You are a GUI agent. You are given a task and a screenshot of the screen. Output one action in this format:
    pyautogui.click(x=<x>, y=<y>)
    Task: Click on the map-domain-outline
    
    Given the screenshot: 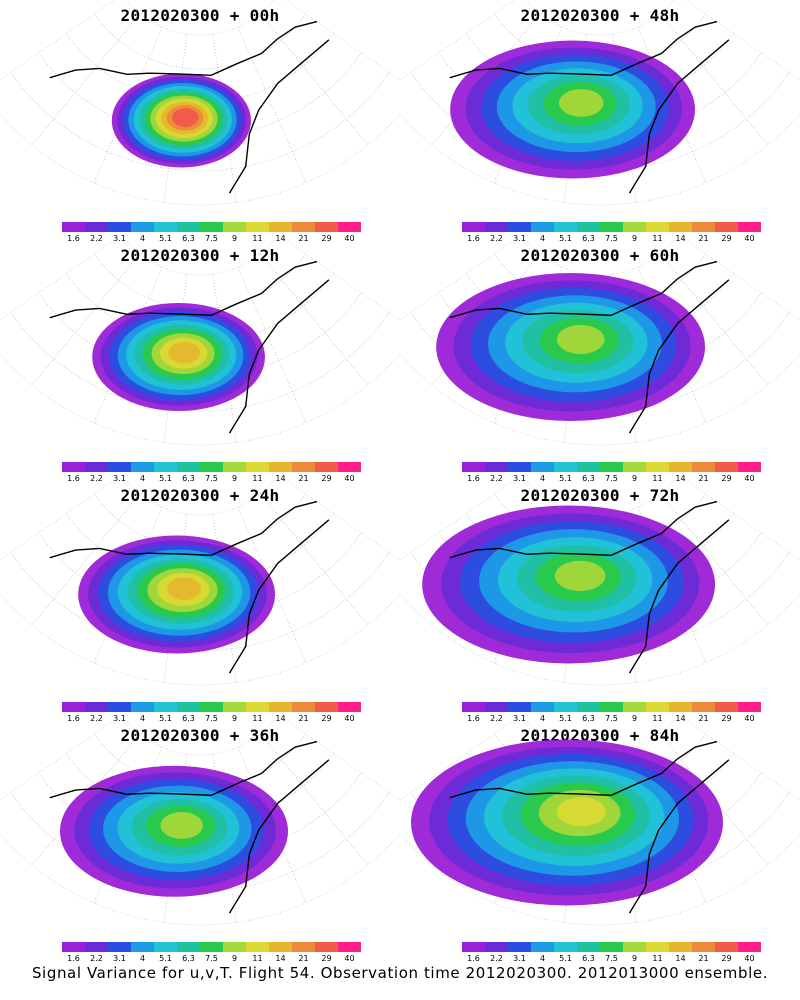 What is the action you would take?
    pyautogui.click(x=600, y=823)
    